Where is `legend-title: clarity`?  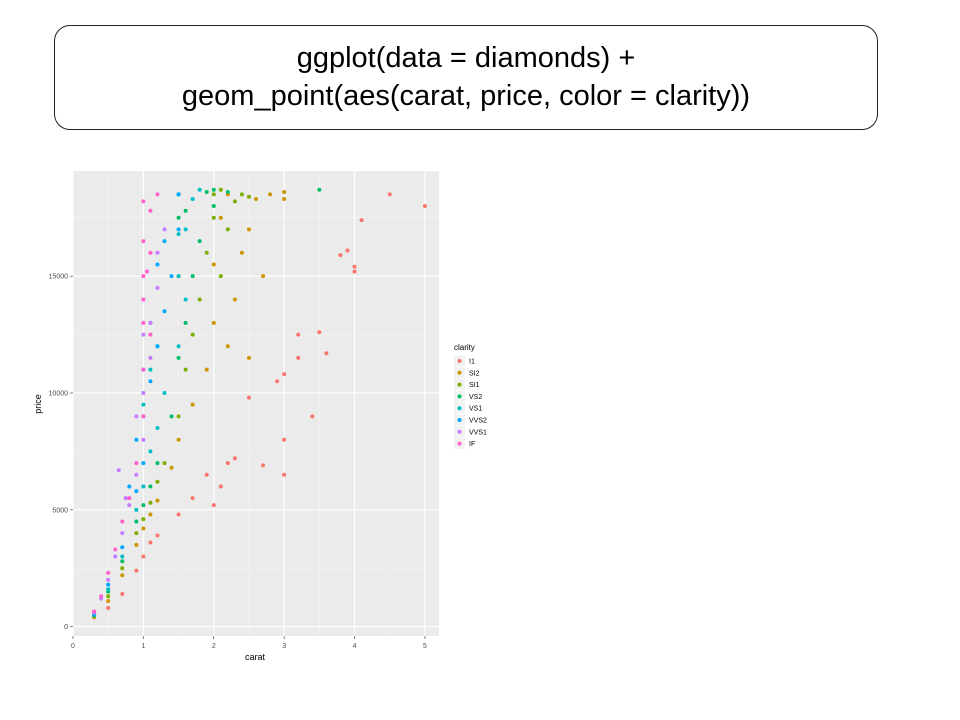 legend-title: clarity is located at coordinates (464, 347).